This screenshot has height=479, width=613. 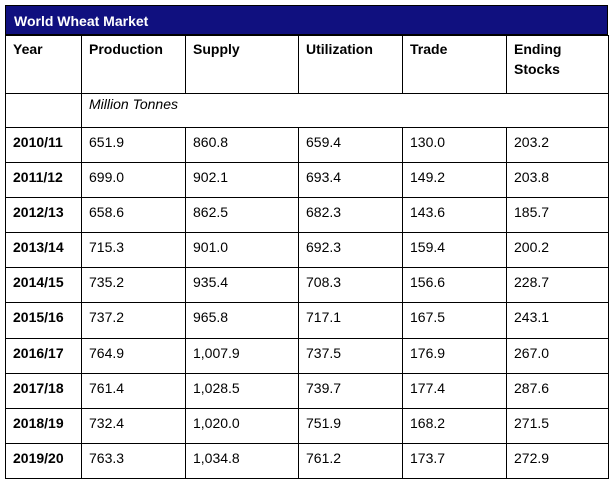 What do you see at coordinates (350, 285) in the screenshot?
I see `cell-utilization: 708.3` at bounding box center [350, 285].